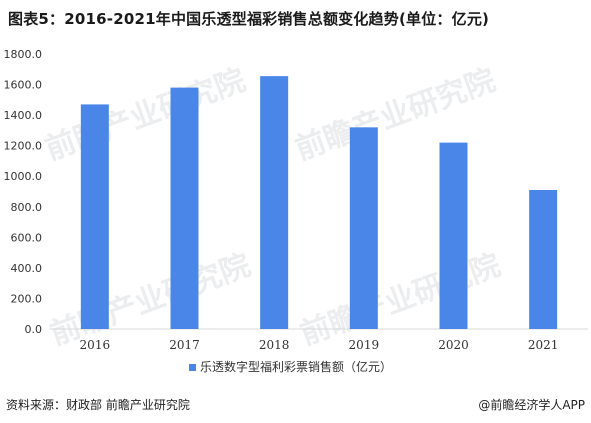 This screenshot has width=591, height=423. What do you see at coordinates (23, 146) in the screenshot?
I see `y-tick-label: 1200.0` at bounding box center [23, 146].